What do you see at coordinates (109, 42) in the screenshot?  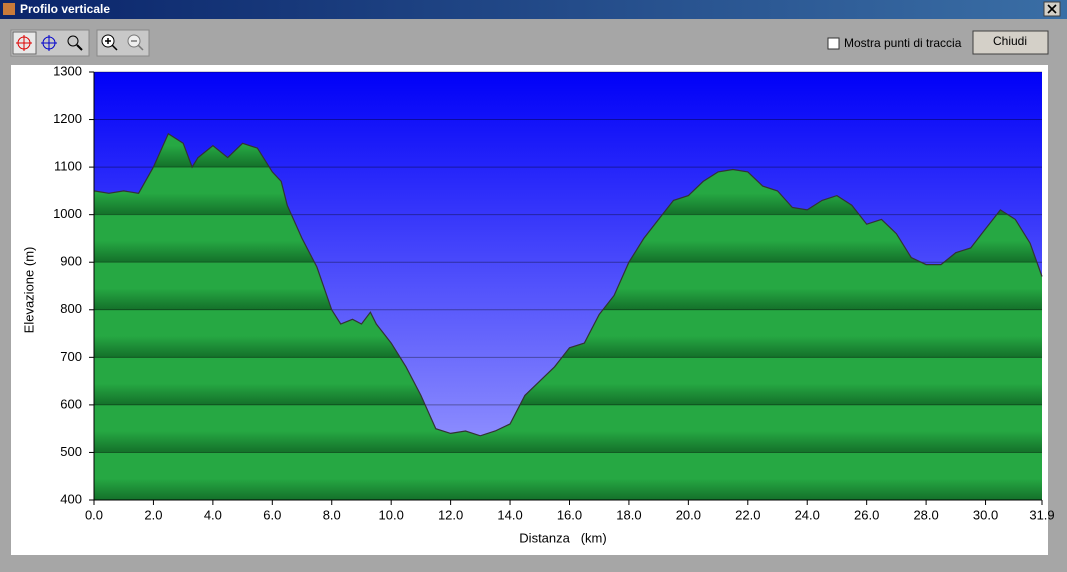 I see `tool-zoom-in` at bounding box center [109, 42].